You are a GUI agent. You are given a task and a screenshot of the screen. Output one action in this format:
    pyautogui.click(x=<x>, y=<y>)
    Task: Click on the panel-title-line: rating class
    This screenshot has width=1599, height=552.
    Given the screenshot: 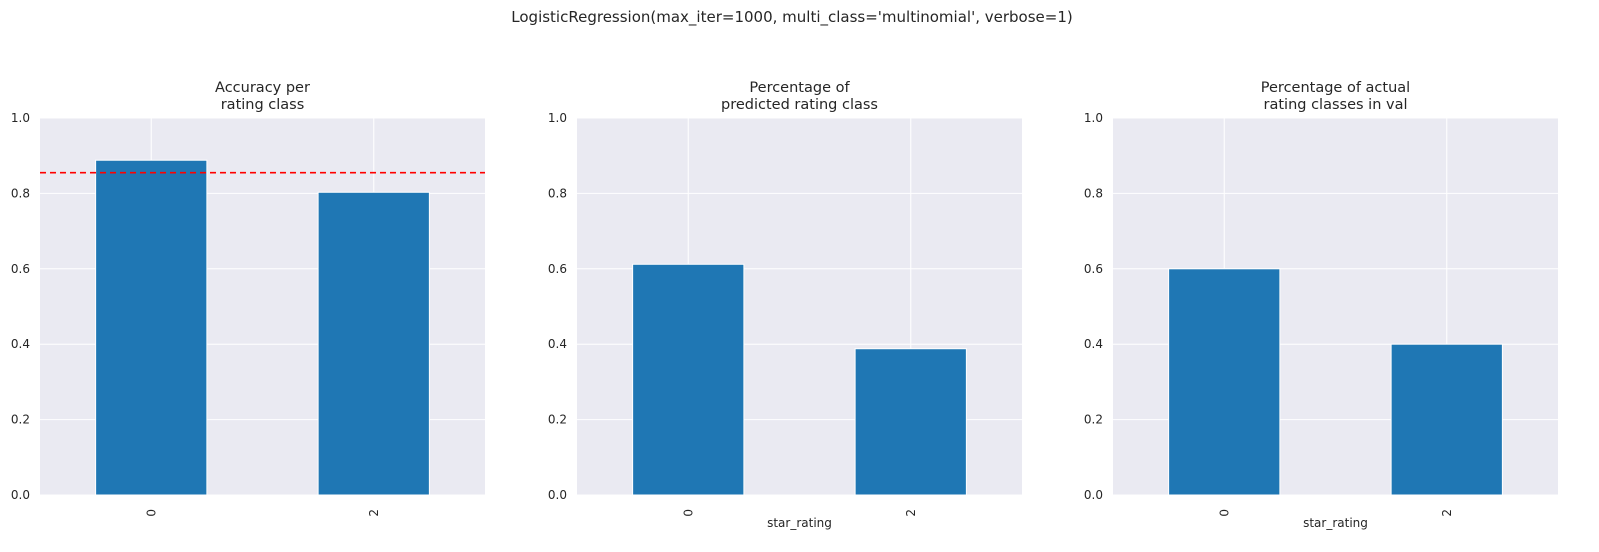 What is the action you would take?
    pyautogui.click(x=263, y=105)
    